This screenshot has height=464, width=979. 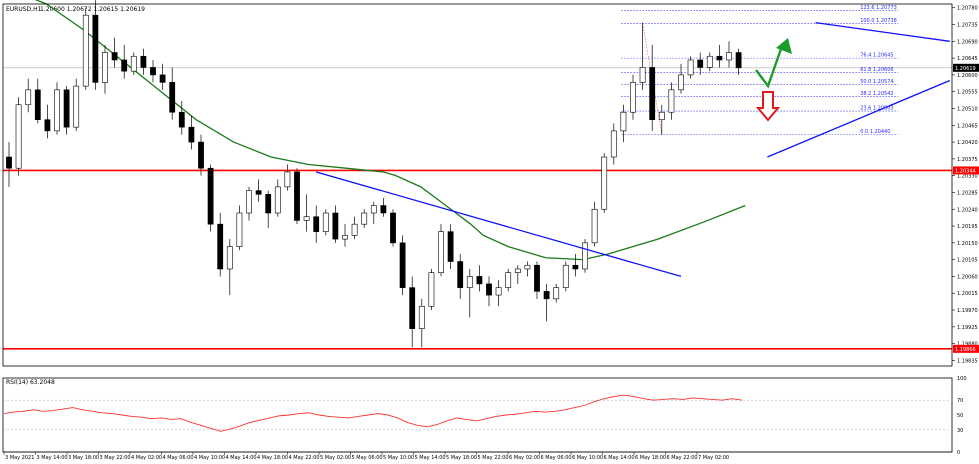 What do you see at coordinates (967, 193) in the screenshot?
I see `price-label: 1.20285` at bounding box center [967, 193].